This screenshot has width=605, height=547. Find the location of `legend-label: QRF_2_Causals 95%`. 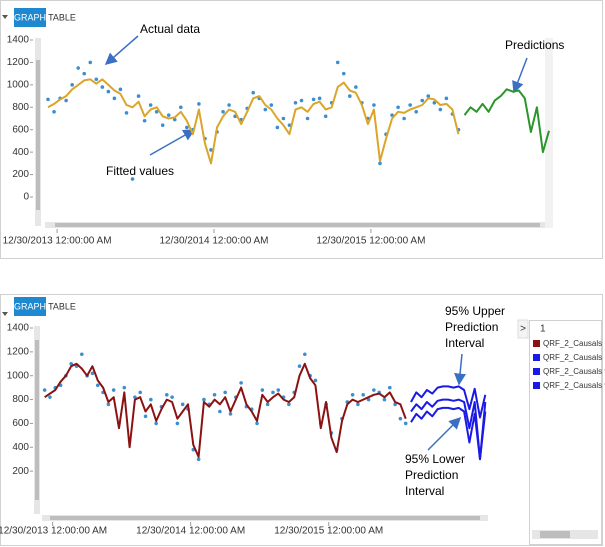

legend-label: QRF_2_Causals 95% is located at coordinates (574, 385).